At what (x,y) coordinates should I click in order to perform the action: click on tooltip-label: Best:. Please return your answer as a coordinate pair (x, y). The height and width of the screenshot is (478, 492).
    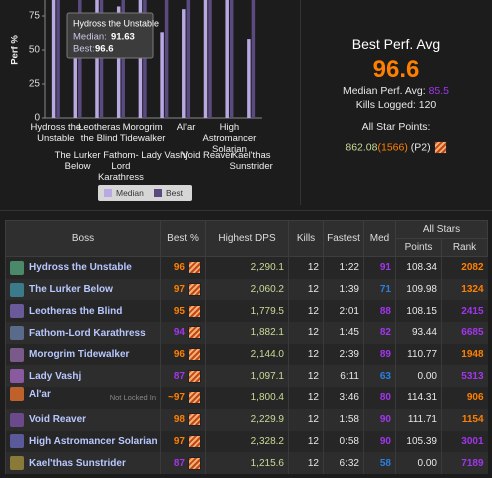
    Looking at the image, I should click on (84, 49).